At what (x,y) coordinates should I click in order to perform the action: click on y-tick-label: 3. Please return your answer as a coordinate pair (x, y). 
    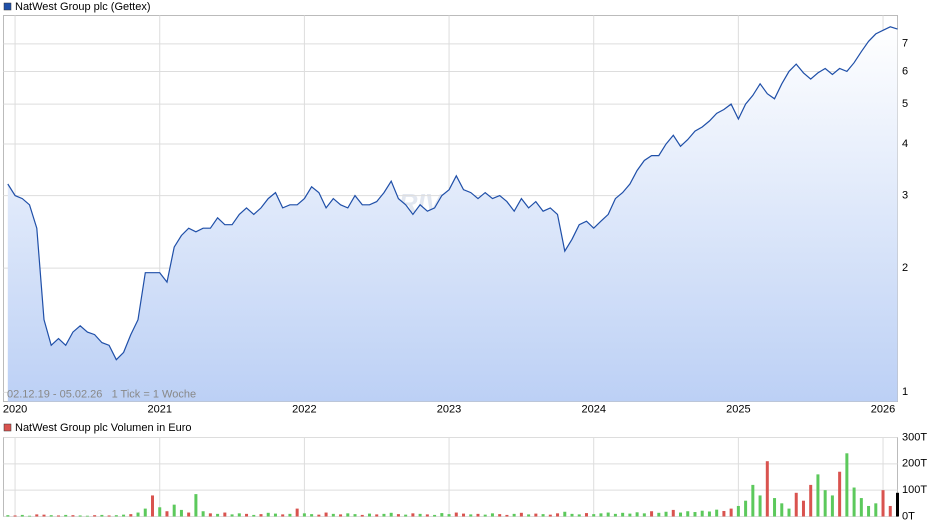
    Looking at the image, I should click on (905, 195).